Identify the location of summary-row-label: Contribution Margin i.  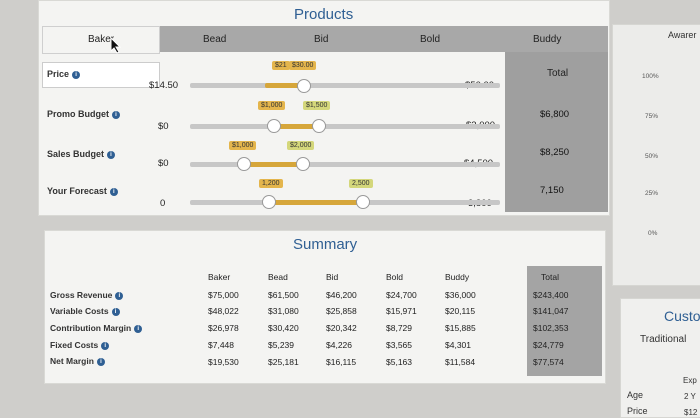
(96, 328).